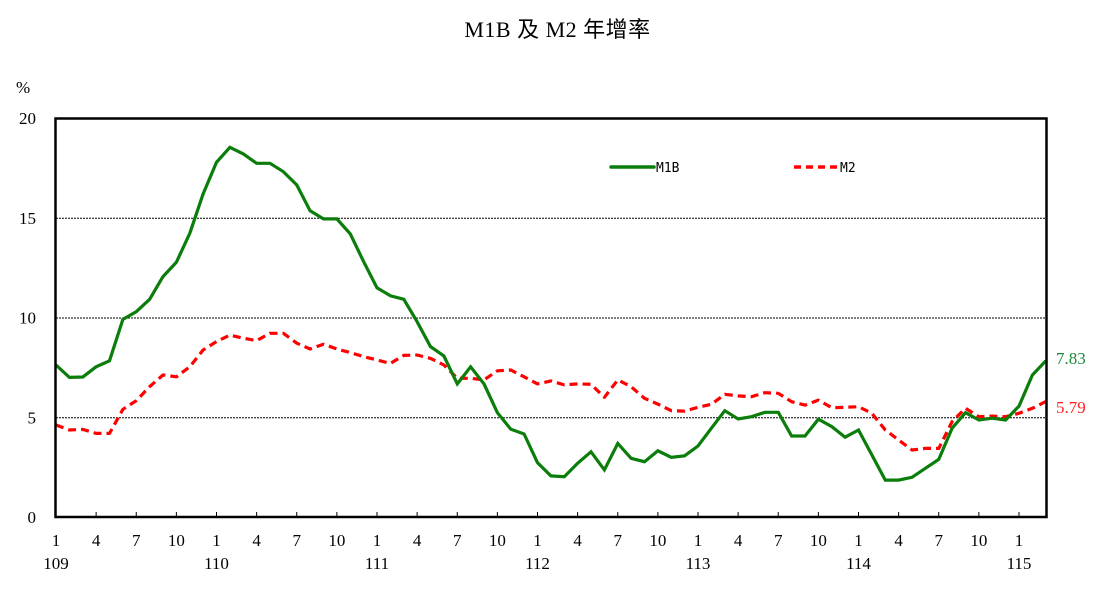  I want to click on y-tick-label: 5, so click(32, 417).